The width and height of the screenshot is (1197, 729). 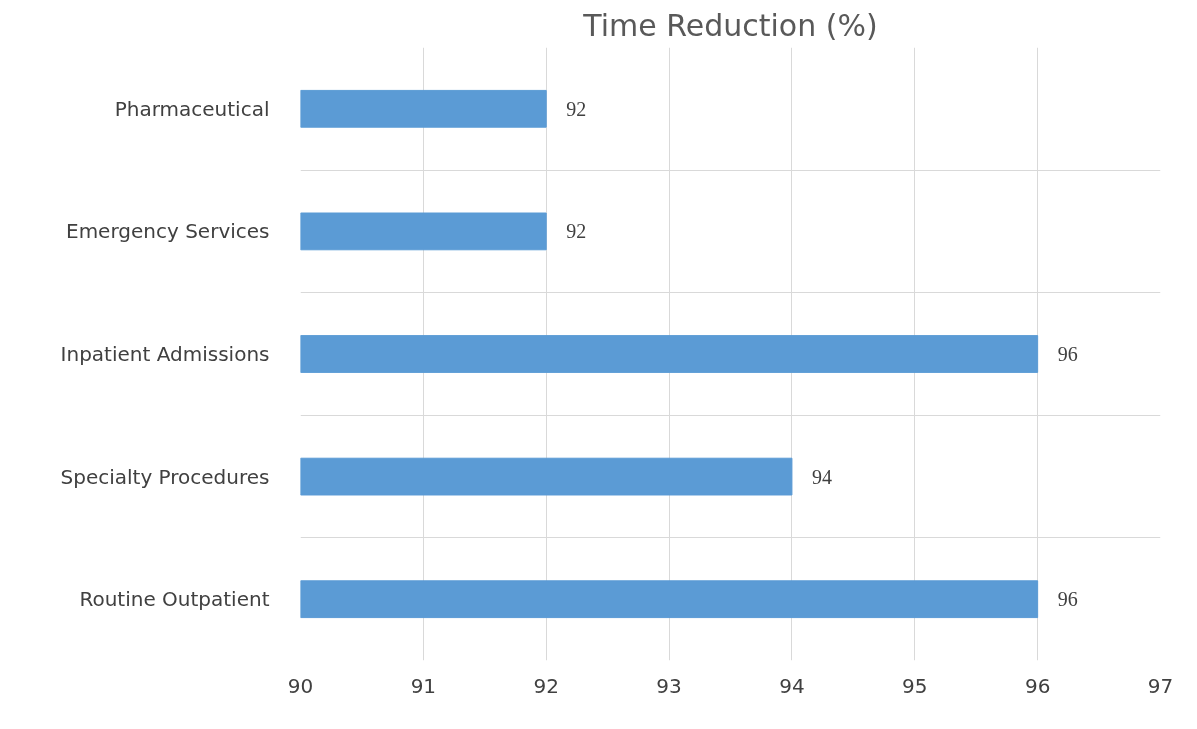 I want to click on x-tick-label: 94, so click(x=792, y=685).